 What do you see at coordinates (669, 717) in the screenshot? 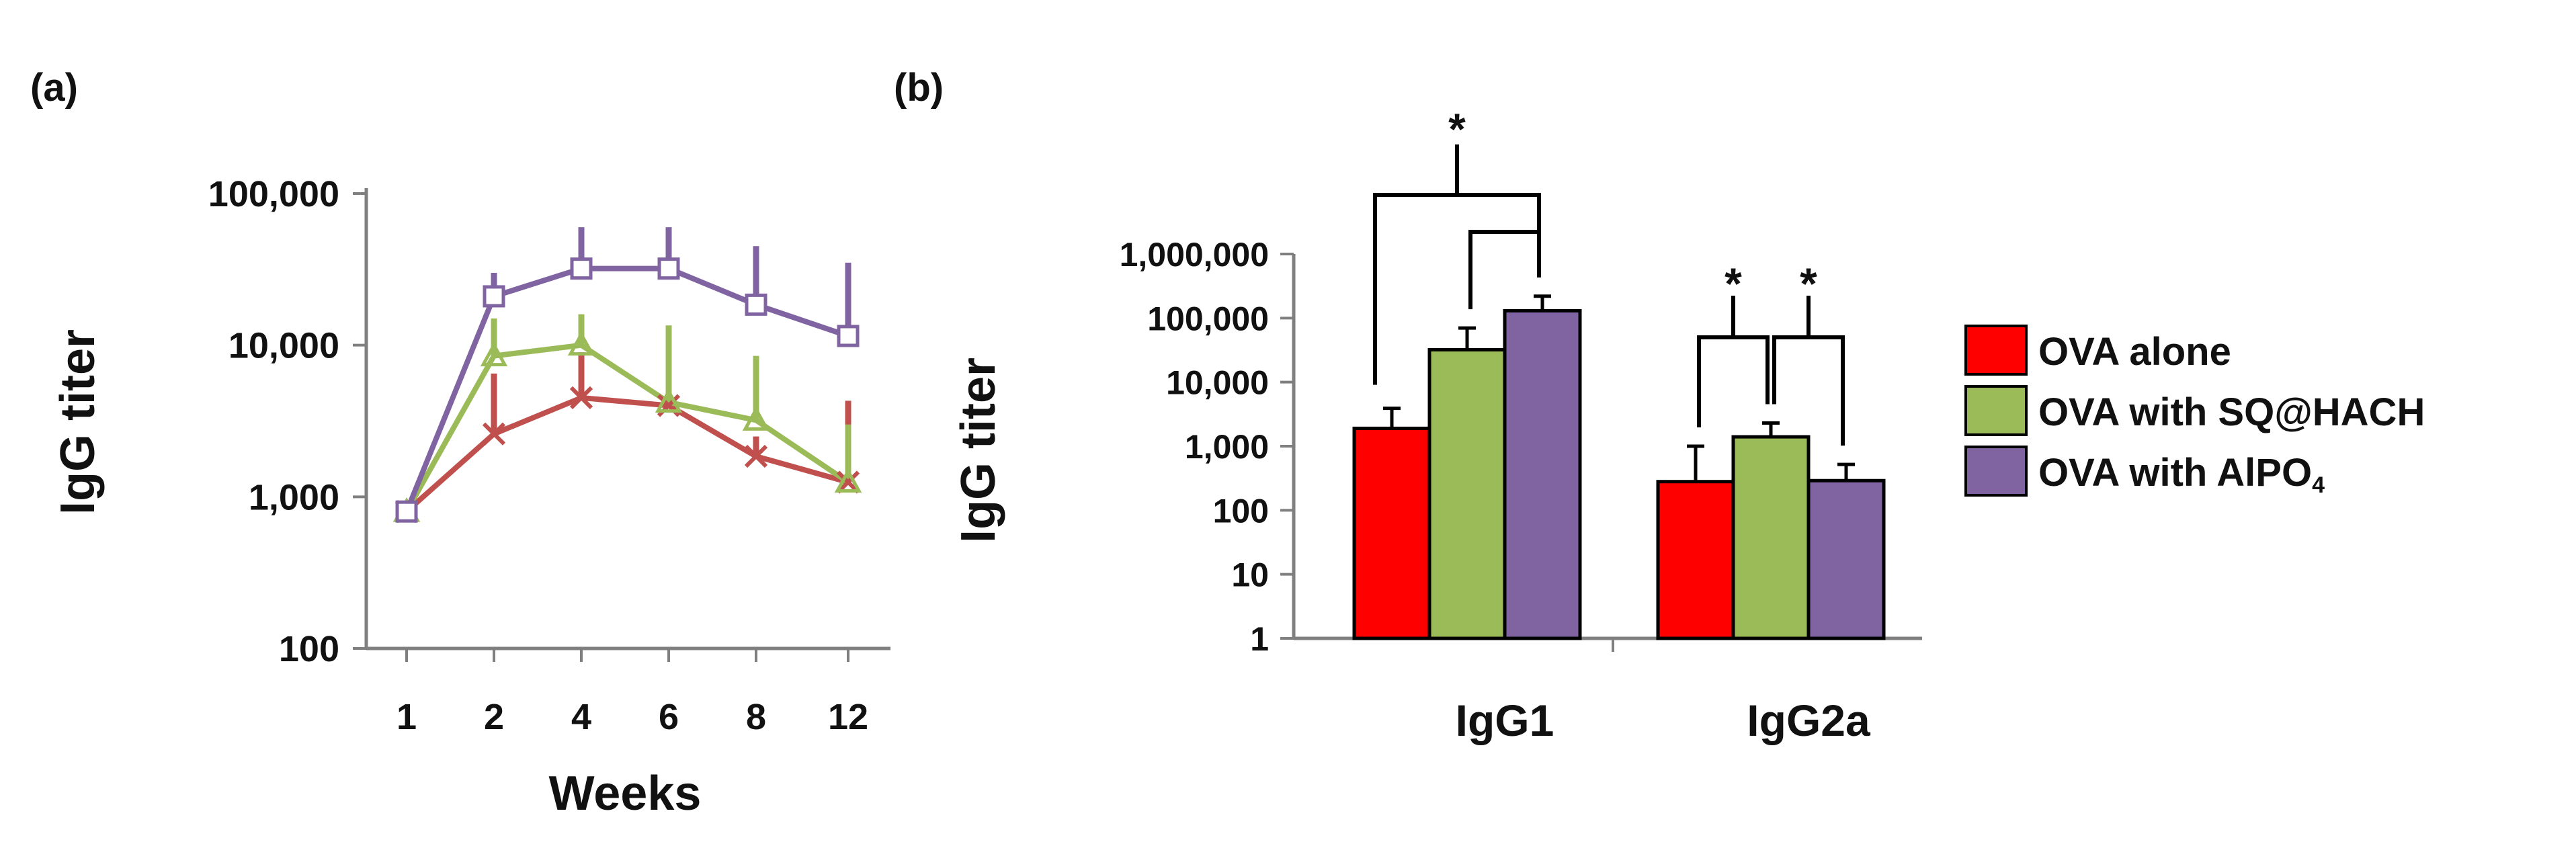
I see `panel-a-x-tick-label: 6` at bounding box center [669, 717].